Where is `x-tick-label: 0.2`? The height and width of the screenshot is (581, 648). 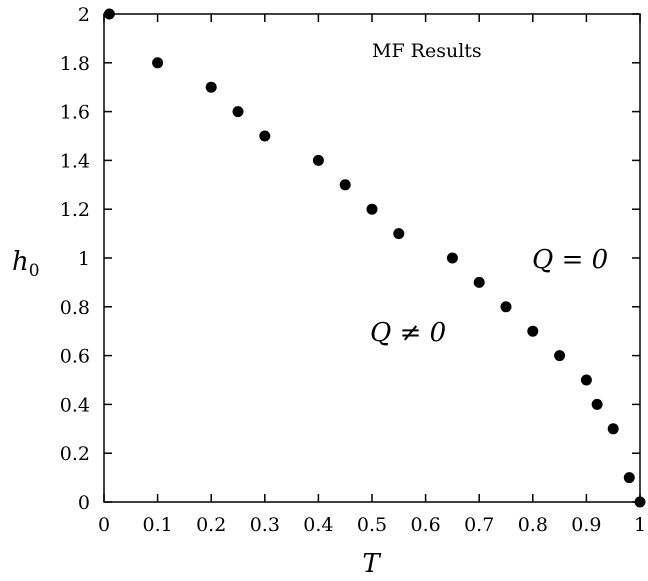 x-tick-label: 0.2 is located at coordinates (211, 525).